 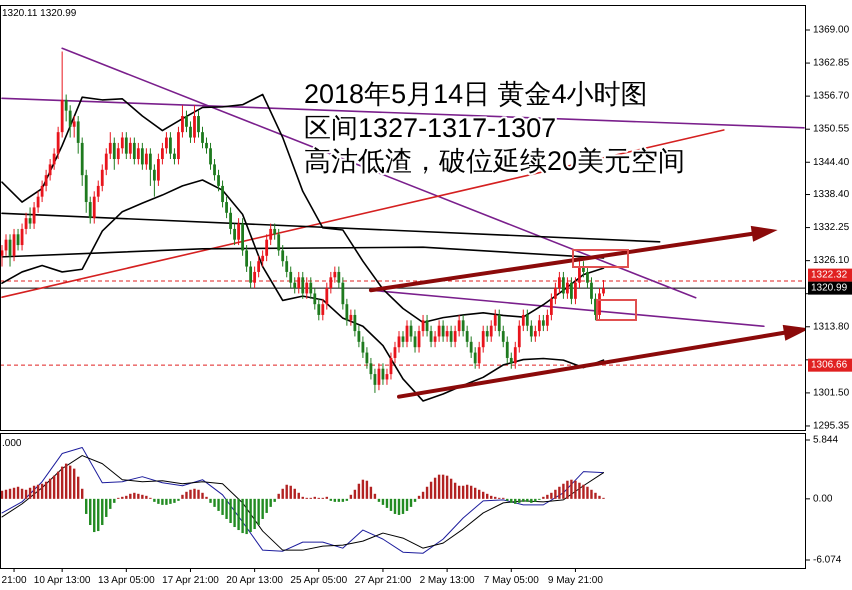 What do you see at coordinates (191, 580) in the screenshot?
I see `x-tick-label: 17 Apr 21:00` at bounding box center [191, 580].